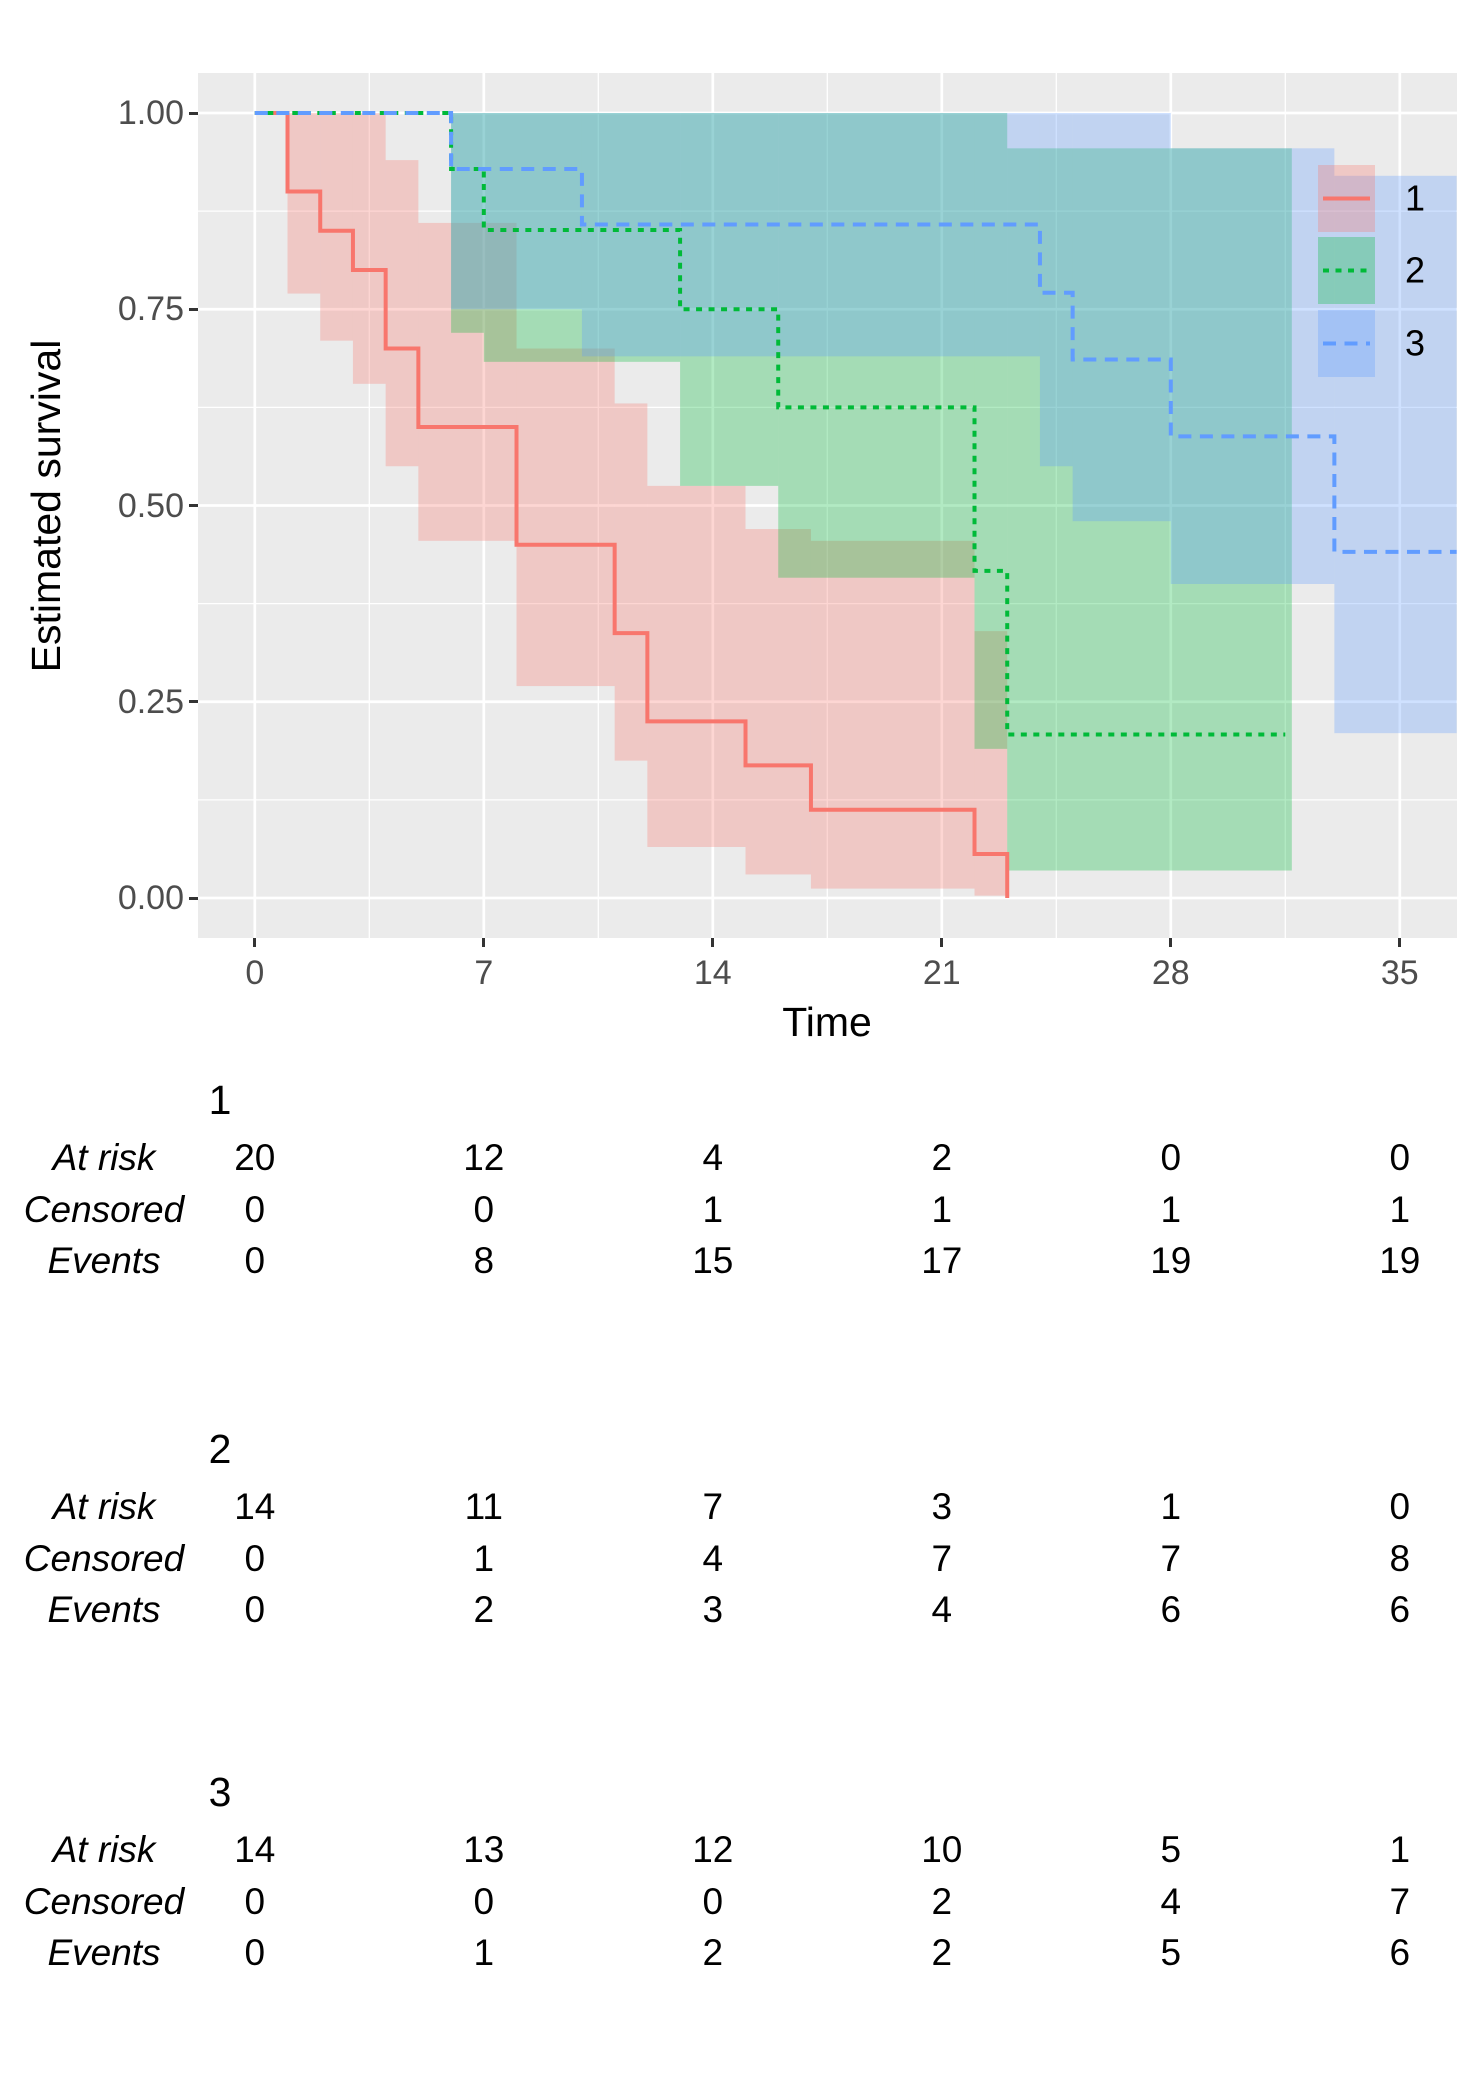 The width and height of the screenshot is (1484, 2100). Describe the element at coordinates (220, 1100) in the screenshot. I see `table-header: 1` at that location.